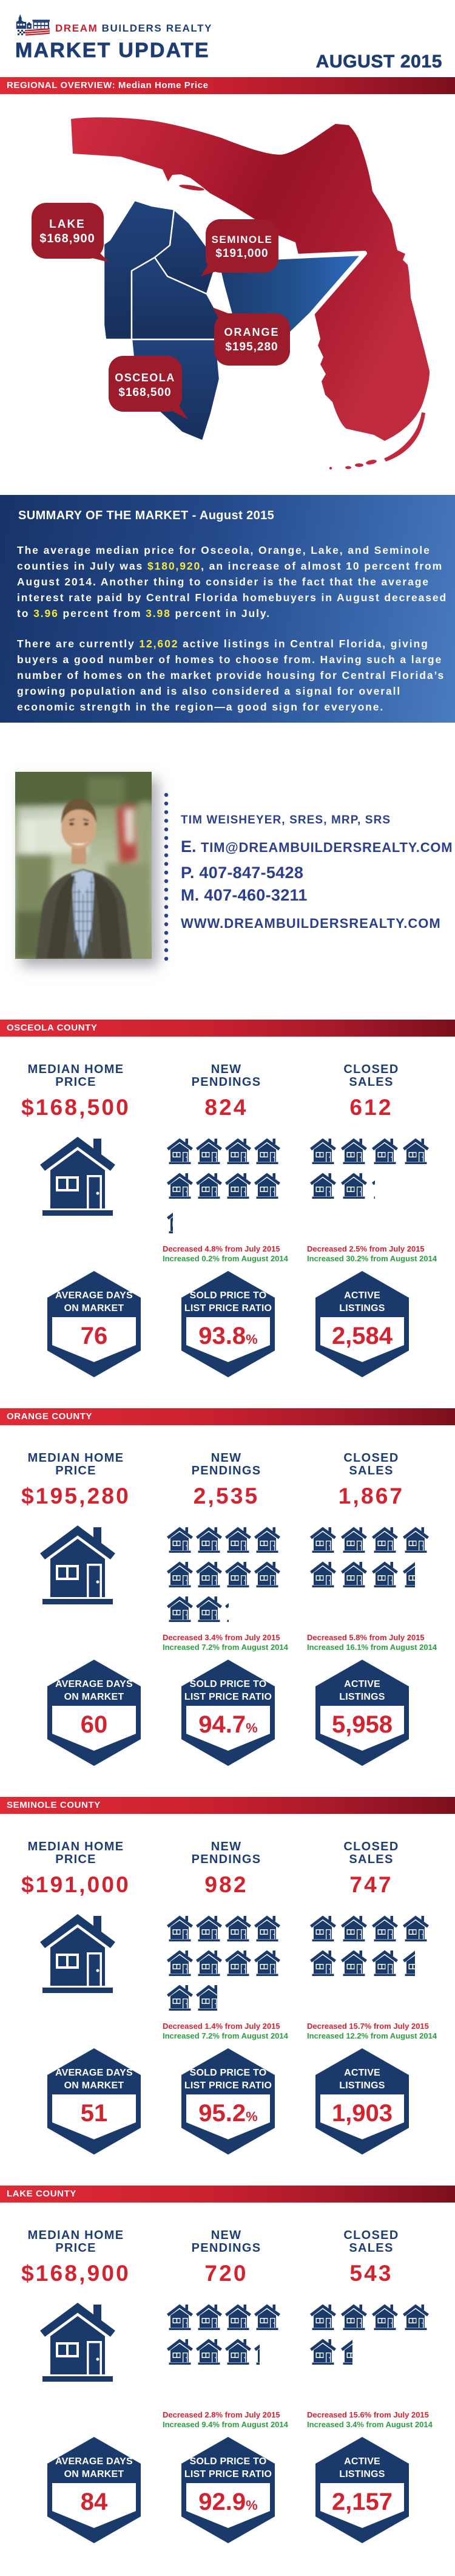  What do you see at coordinates (67, 225) in the screenshot?
I see `svg-text: LAKE` at bounding box center [67, 225].